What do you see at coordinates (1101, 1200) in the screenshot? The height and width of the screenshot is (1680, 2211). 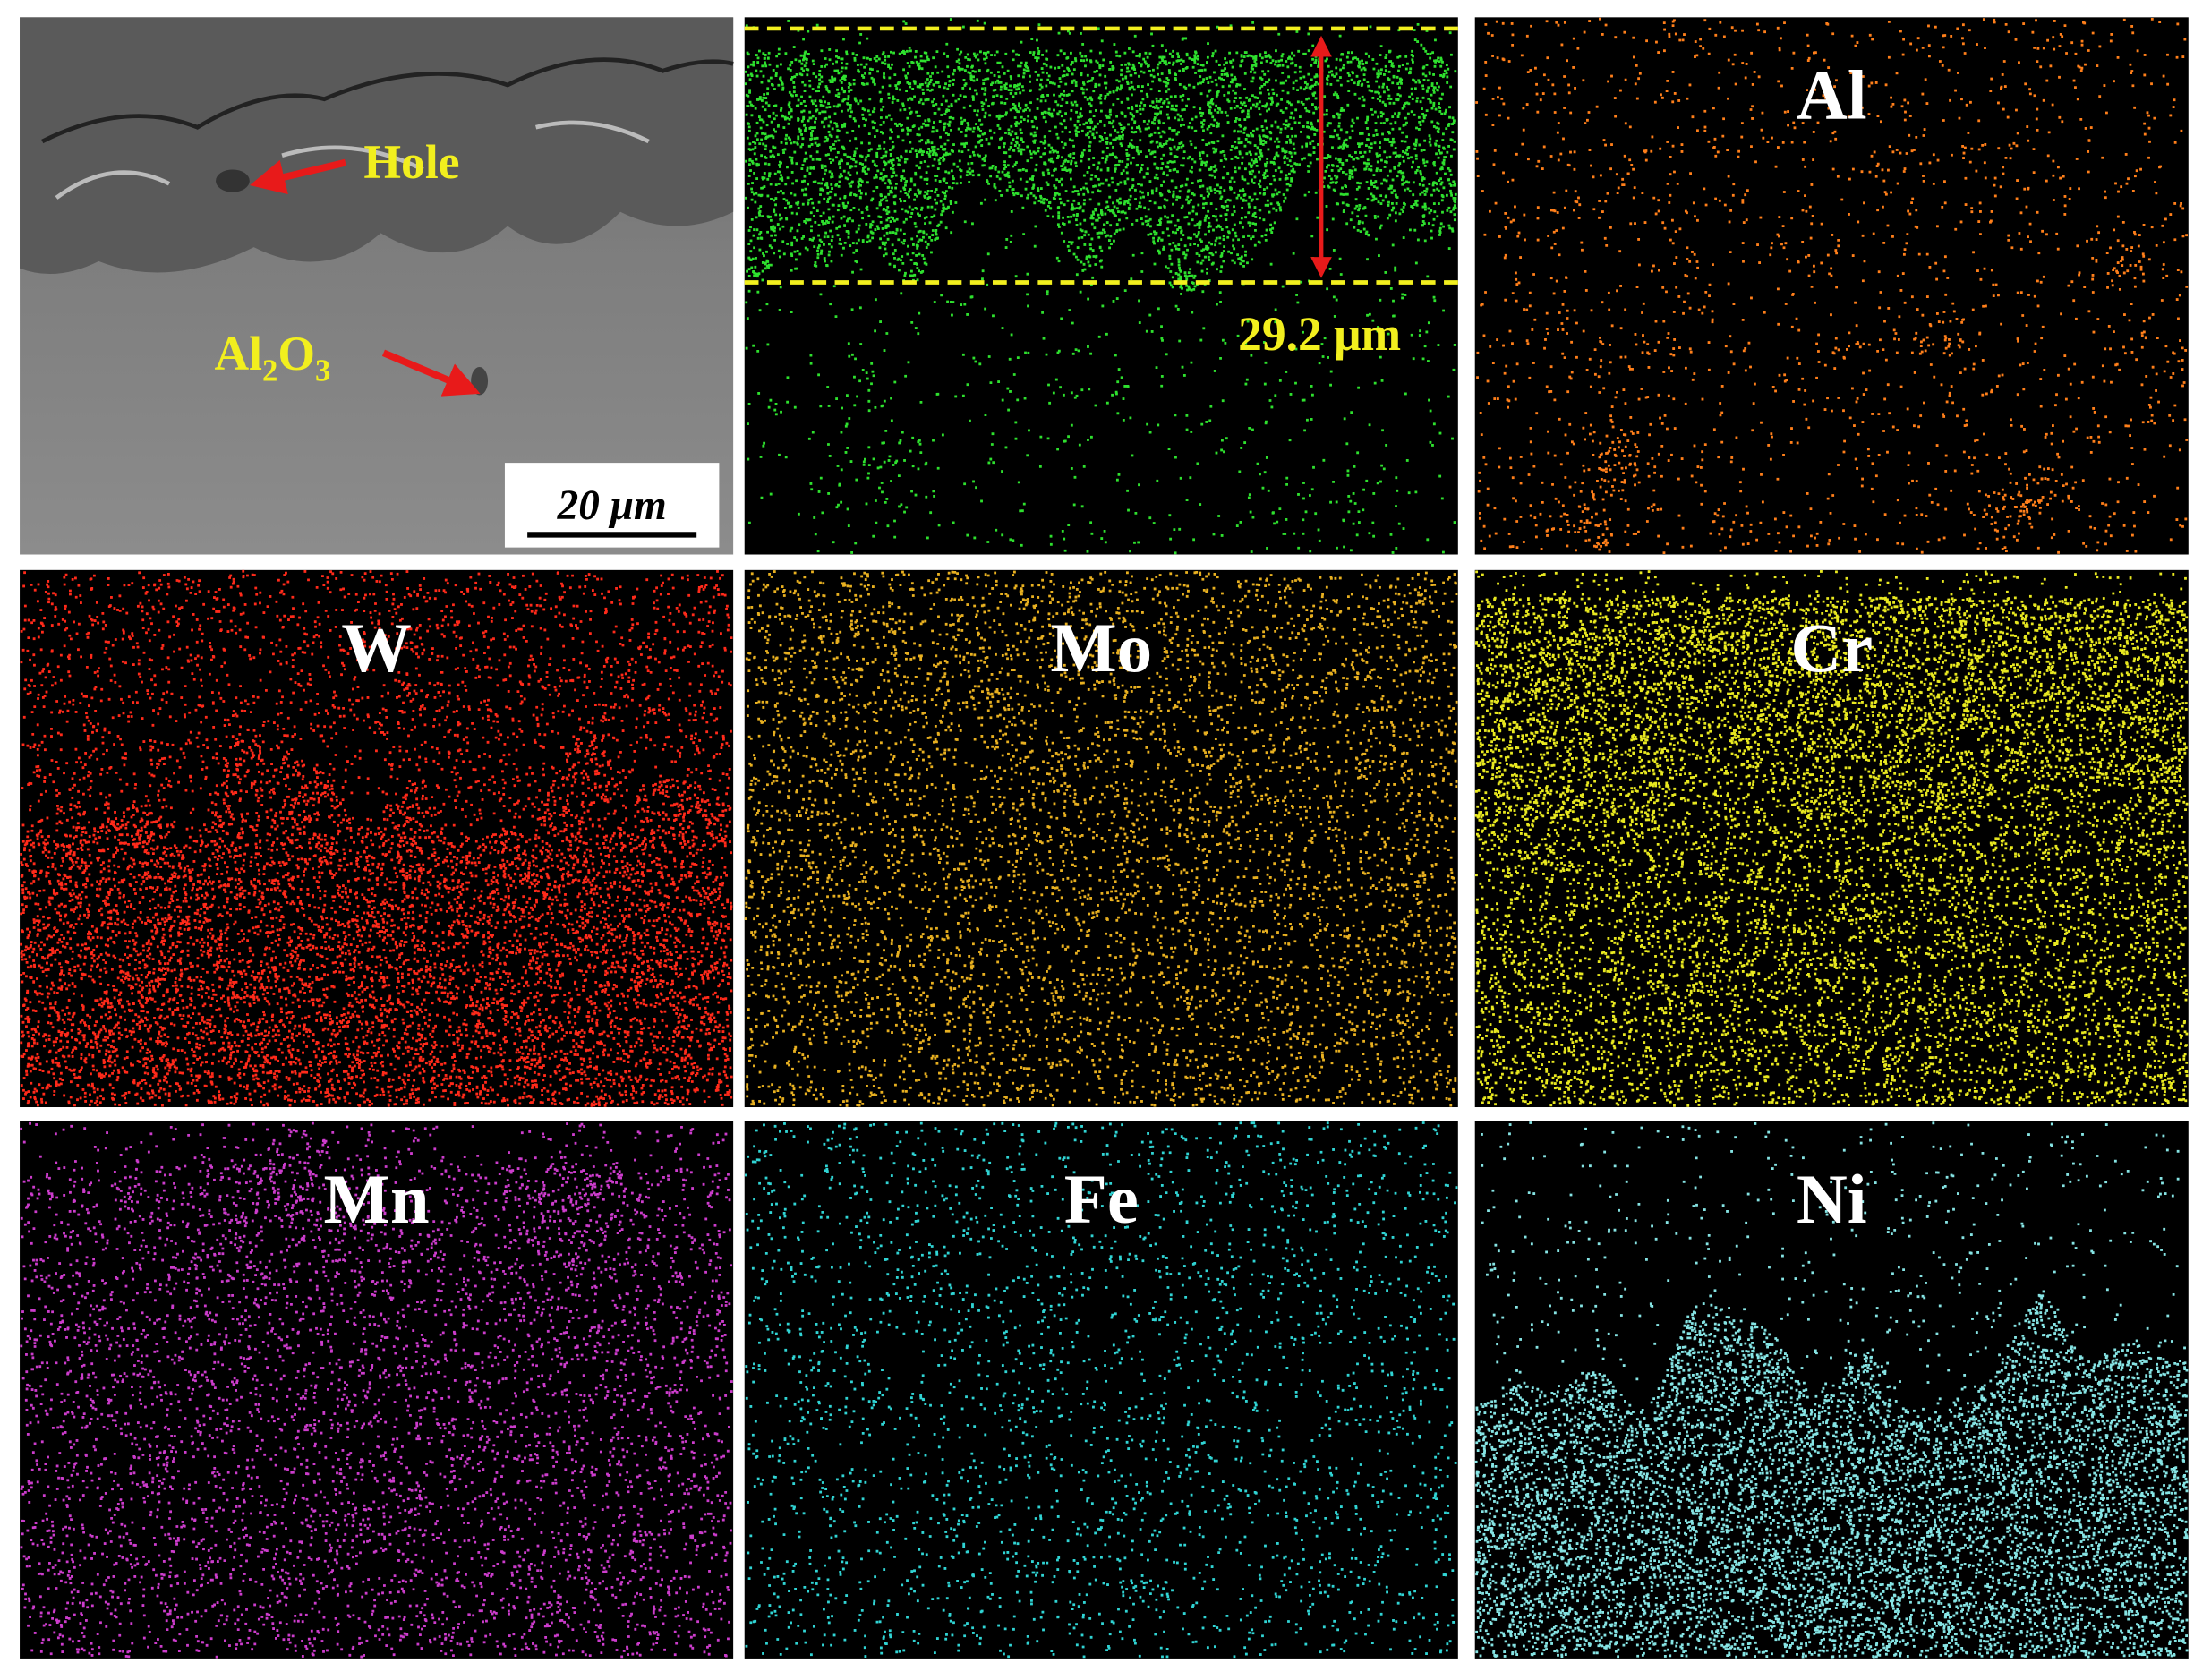 I see `element-label: Fe` at bounding box center [1101, 1200].